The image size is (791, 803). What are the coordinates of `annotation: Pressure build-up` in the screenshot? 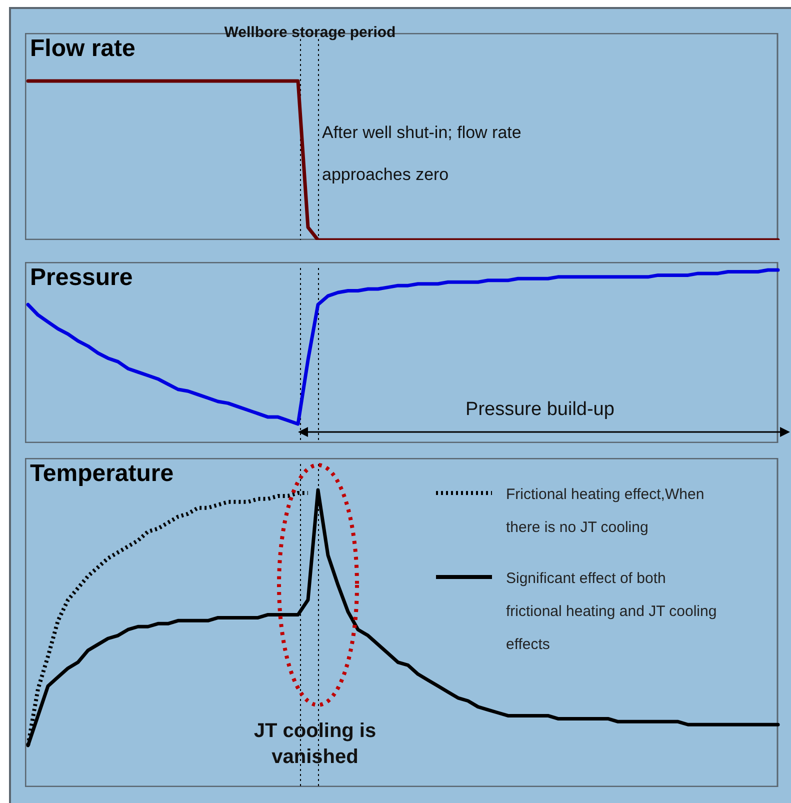 It's located at (540, 410).